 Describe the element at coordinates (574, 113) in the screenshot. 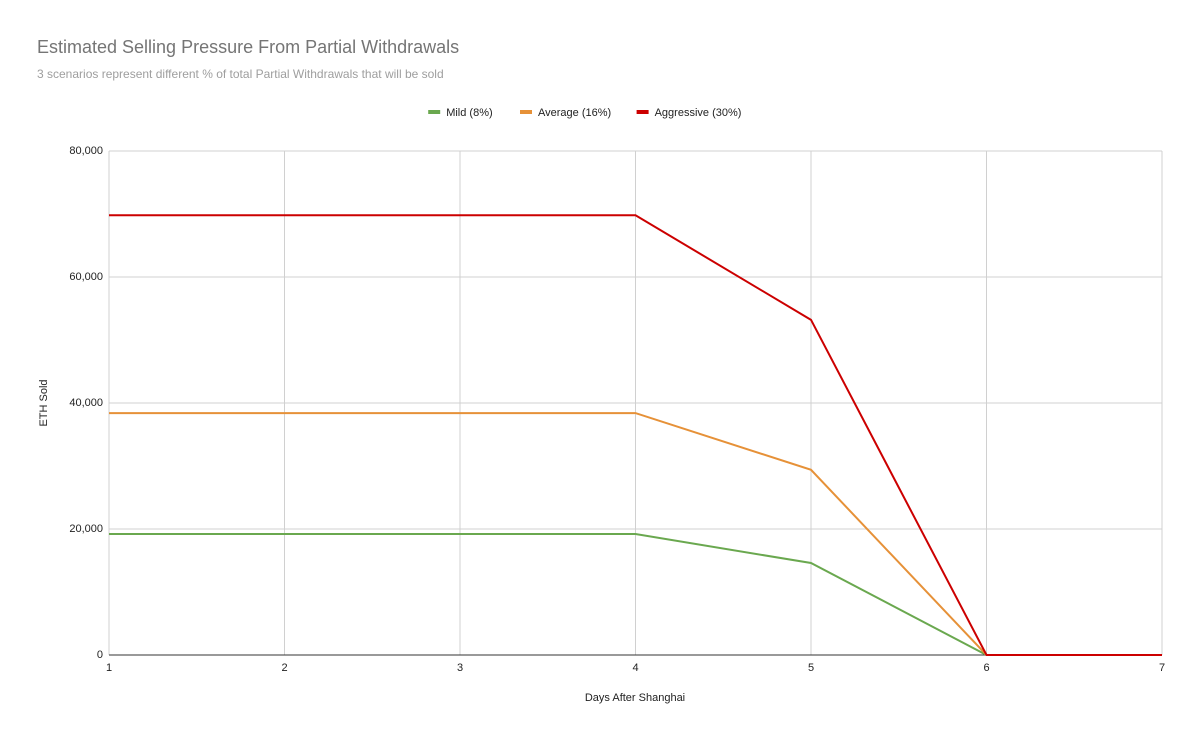

I see `legend-label: Average (16%)` at that location.